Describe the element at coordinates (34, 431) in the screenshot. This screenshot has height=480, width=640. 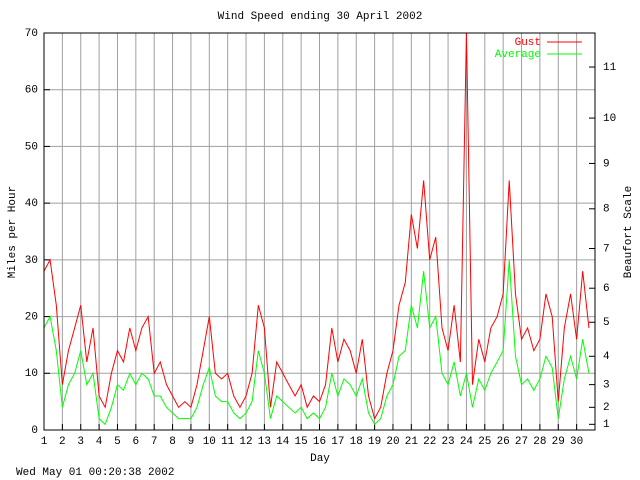
I see `y-tick-label: 0` at that location.